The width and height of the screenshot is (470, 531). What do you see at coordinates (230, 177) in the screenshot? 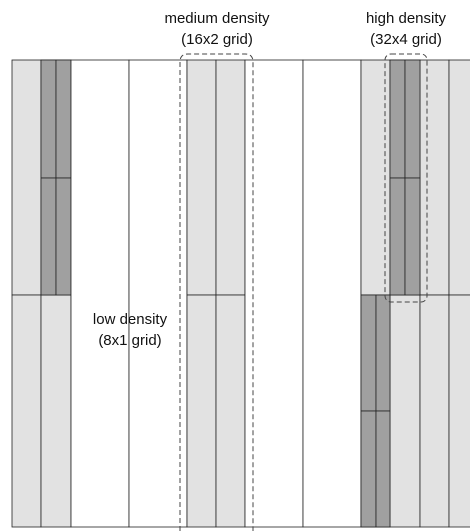
I see `column-4-upper` at bounding box center [230, 177].